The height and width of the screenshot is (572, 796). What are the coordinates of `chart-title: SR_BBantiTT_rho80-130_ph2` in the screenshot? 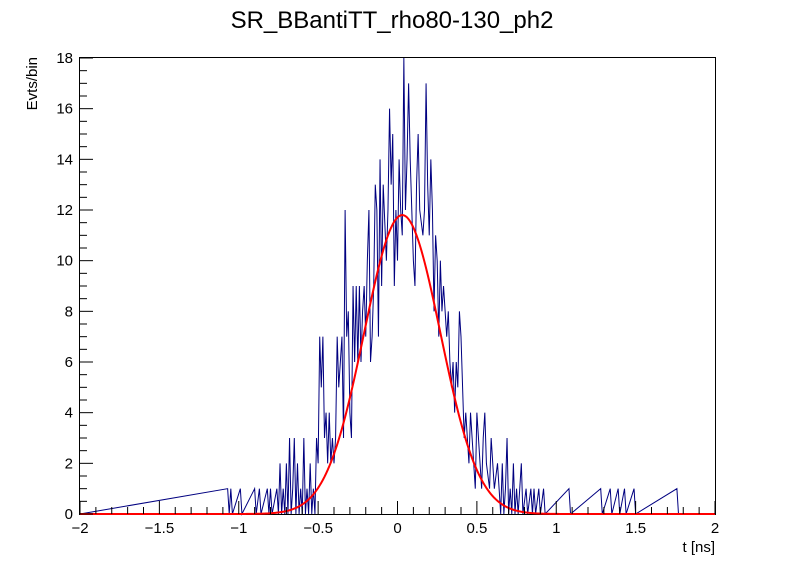 It's located at (392, 20).